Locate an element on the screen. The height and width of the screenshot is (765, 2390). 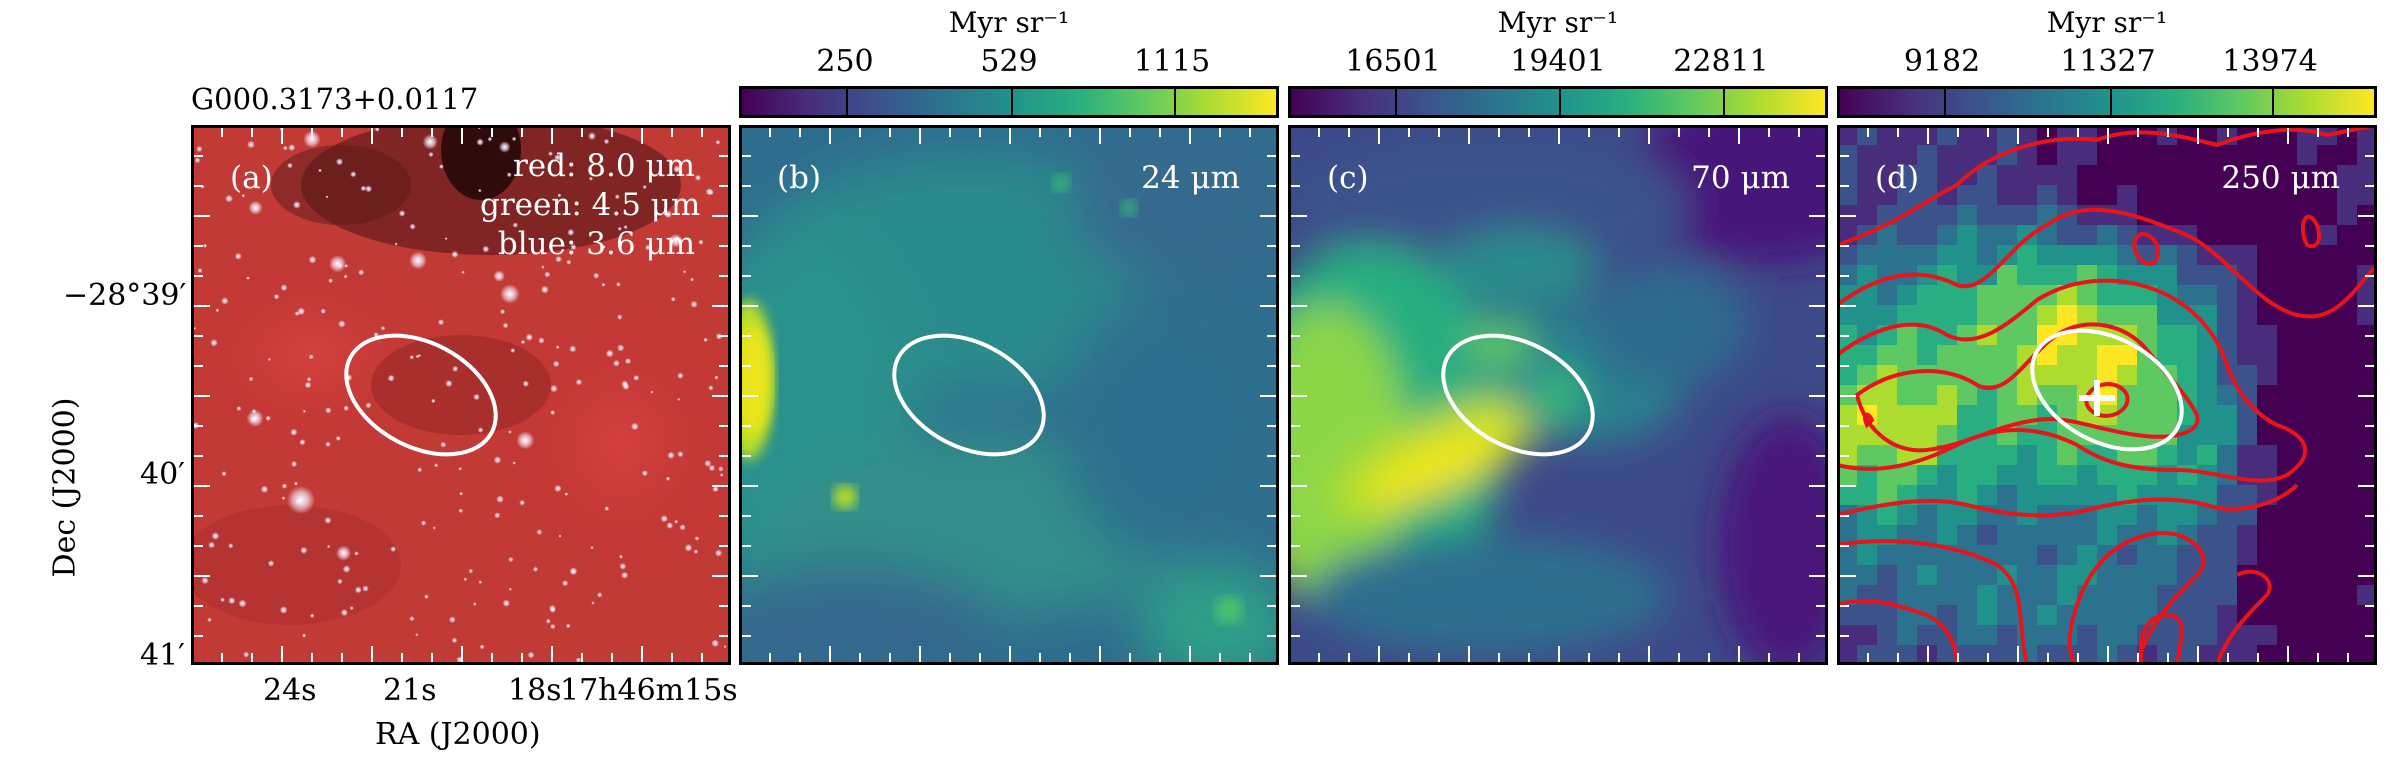
panel-b-label: (b) is located at coordinates (799, 178).